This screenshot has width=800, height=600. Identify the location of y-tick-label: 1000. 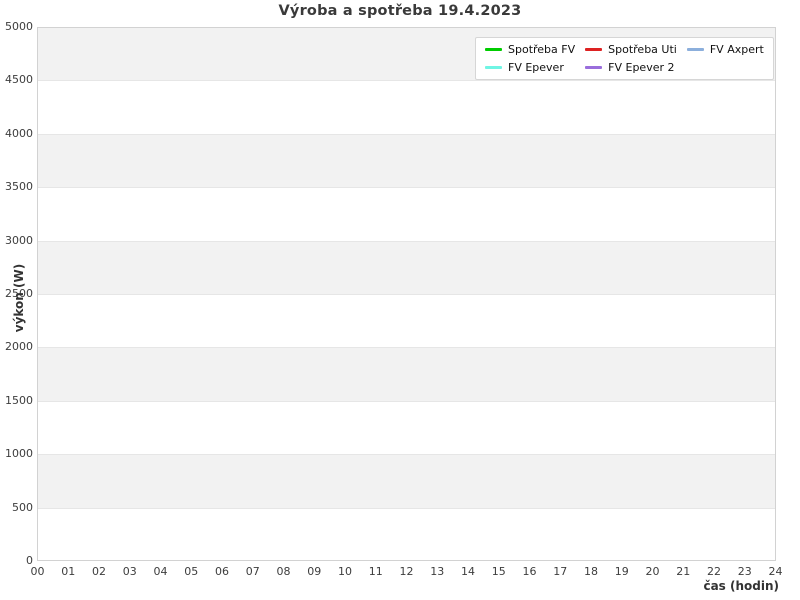
(19, 454).